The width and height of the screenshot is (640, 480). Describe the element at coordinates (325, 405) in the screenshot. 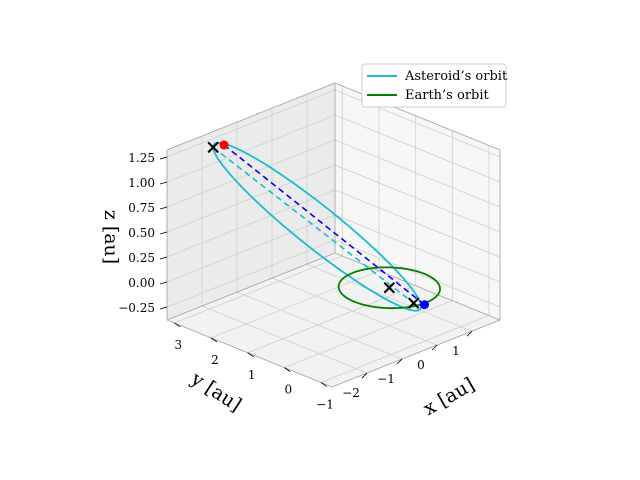

I see `y-tick-label-0: −1` at that location.